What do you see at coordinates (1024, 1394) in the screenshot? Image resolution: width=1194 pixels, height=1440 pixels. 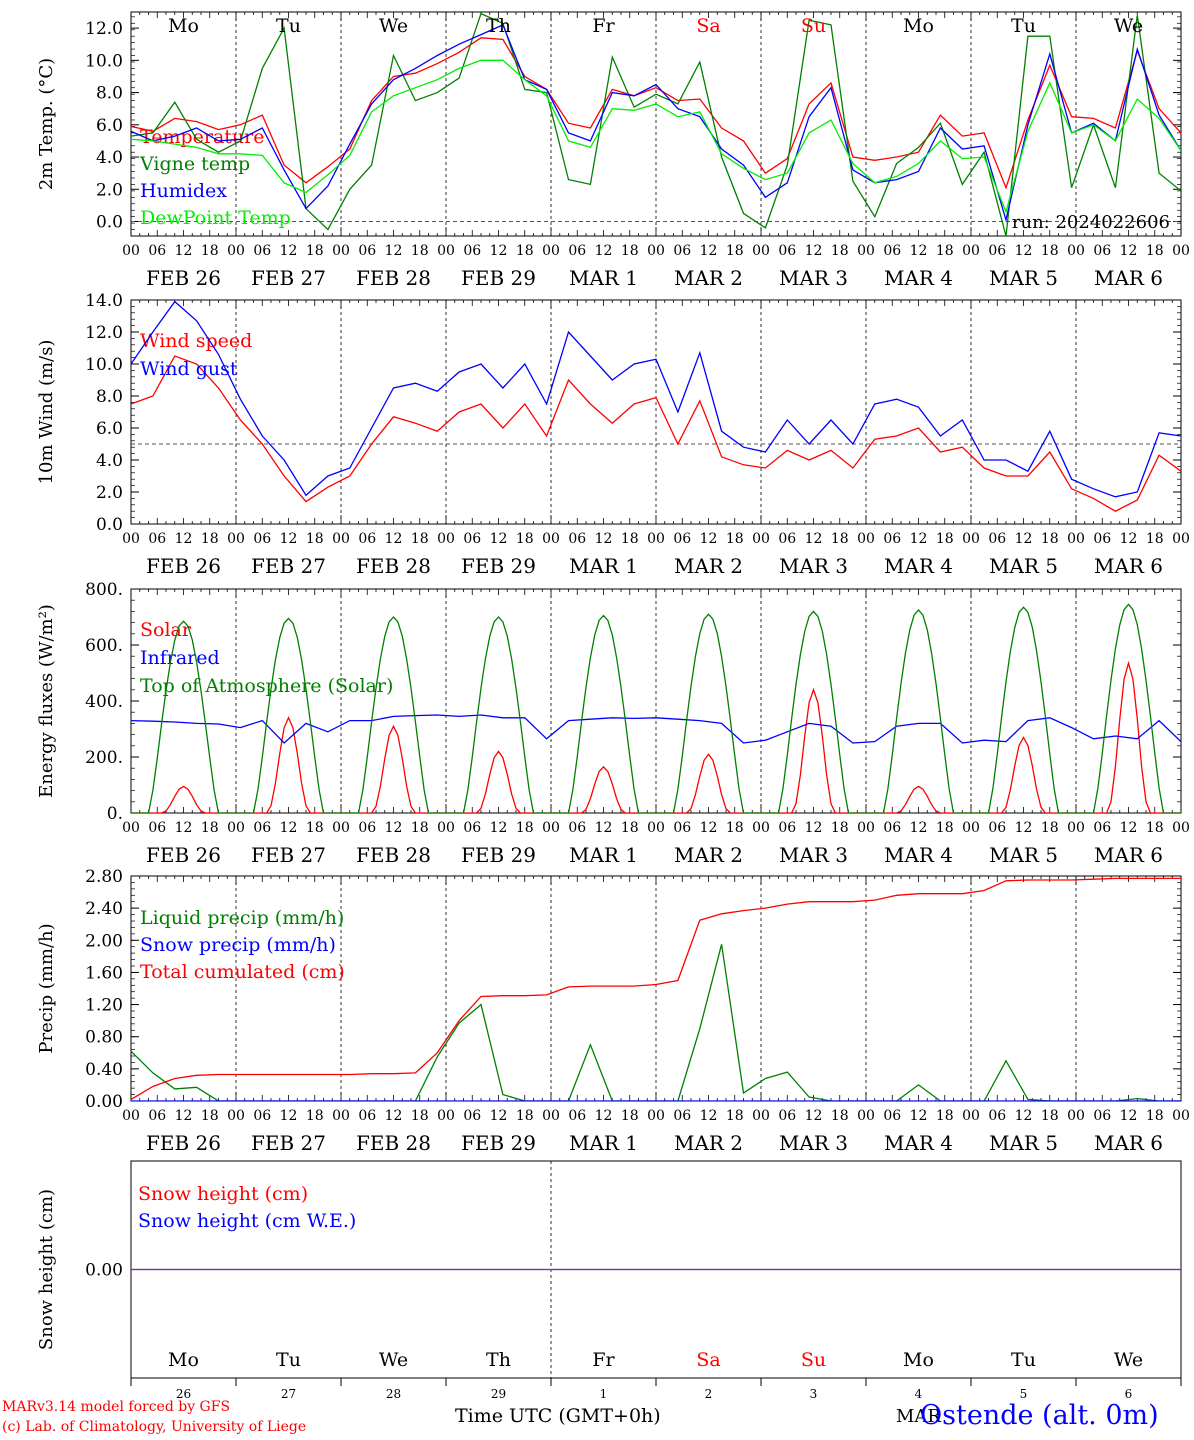 I see `day-number: 5` at bounding box center [1024, 1394].